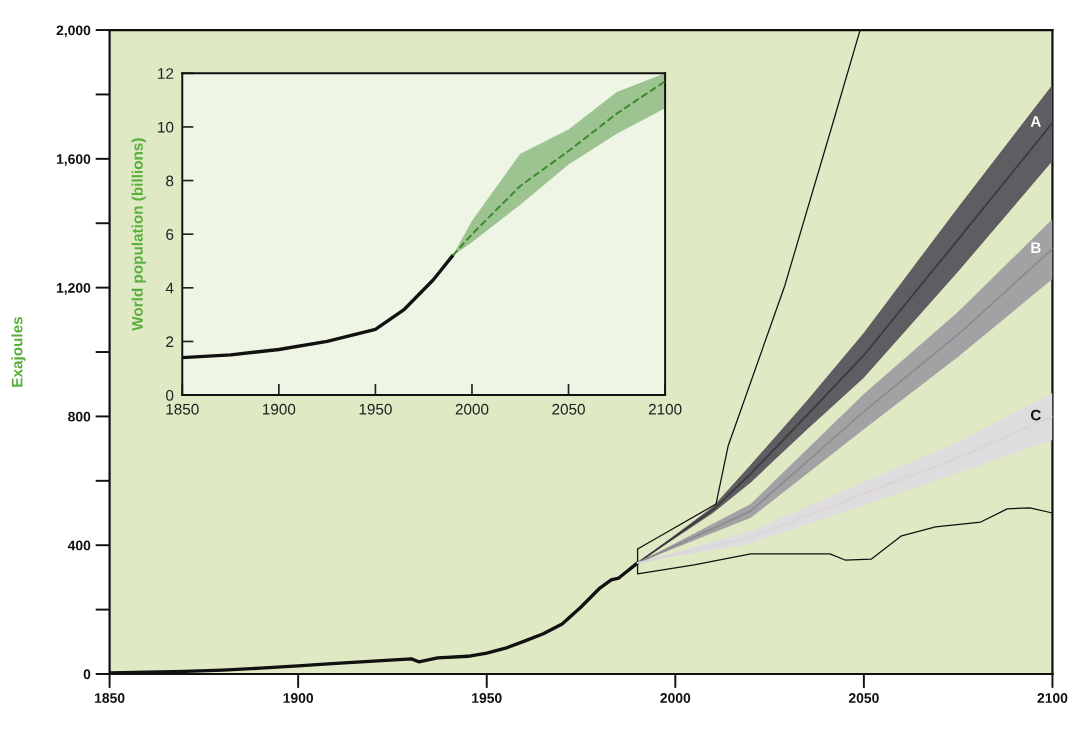 This screenshot has height=733, width=1085. I want to click on annotation: C, so click(1035, 415).